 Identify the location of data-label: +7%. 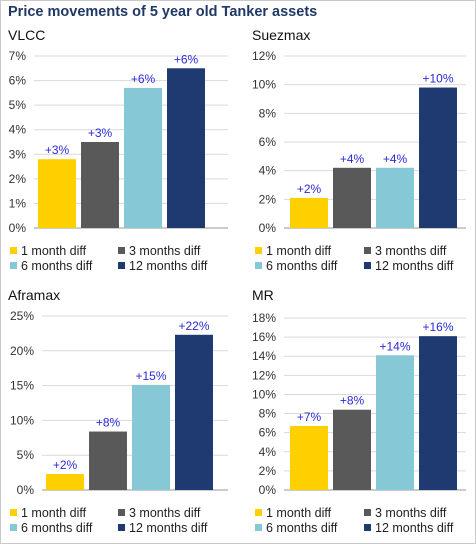
(309, 417).